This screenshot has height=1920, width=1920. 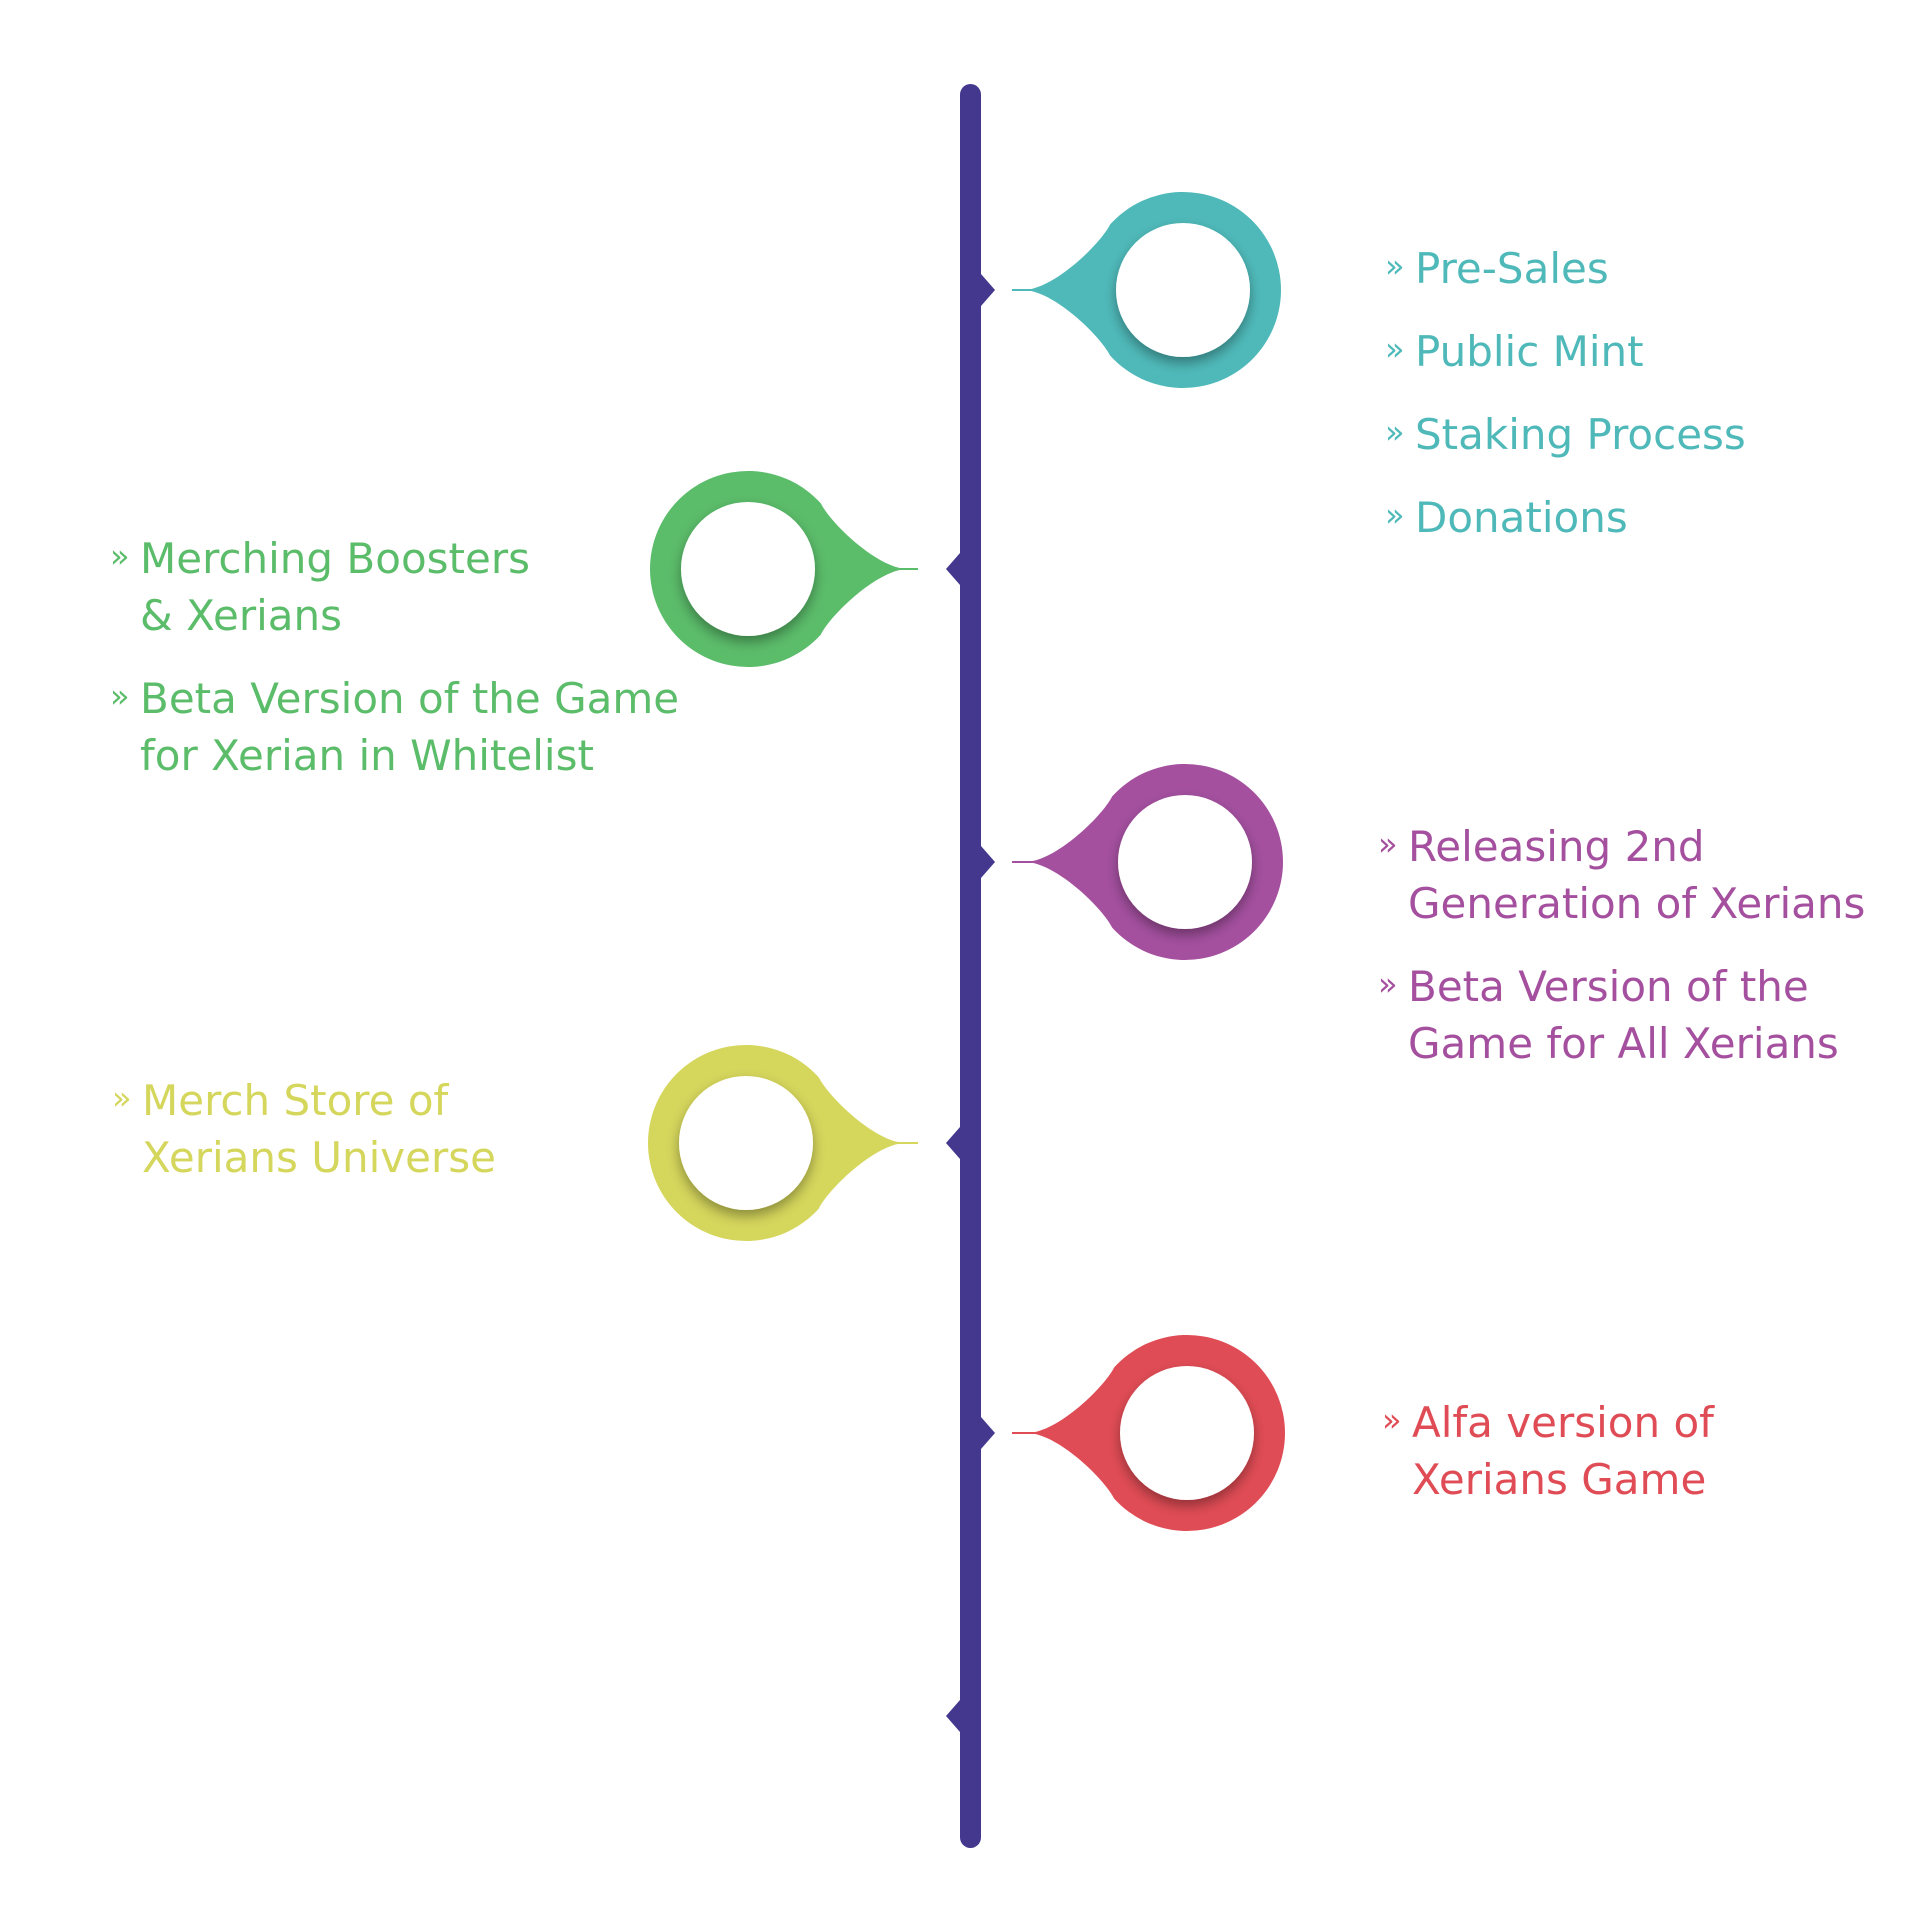 I want to click on milestone-item: » Merching Boosters & Xerians, so click(x=394, y=587).